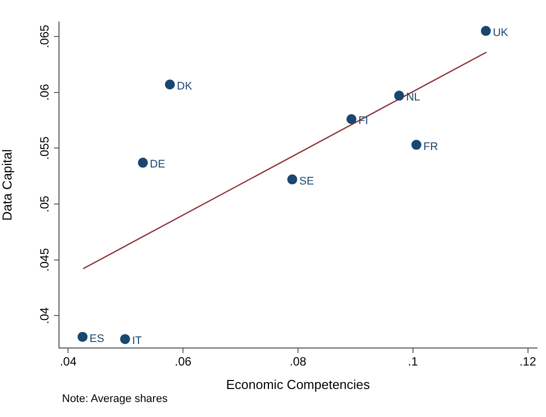 This screenshot has width=546, height=417. What do you see at coordinates (115, 399) in the screenshot?
I see `text: Note: Average shares` at bounding box center [115, 399].